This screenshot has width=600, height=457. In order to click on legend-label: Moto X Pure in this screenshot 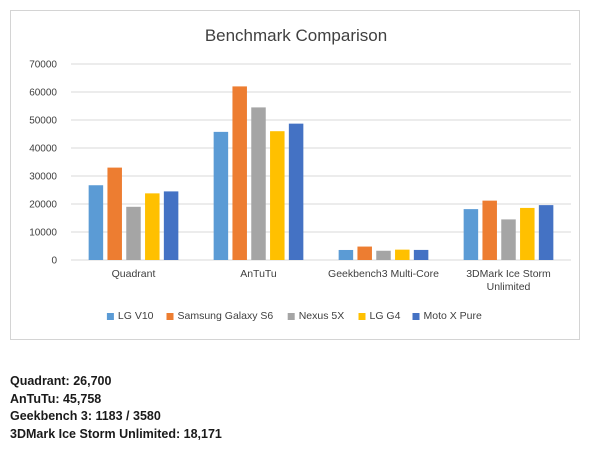, I will do `click(453, 316)`.